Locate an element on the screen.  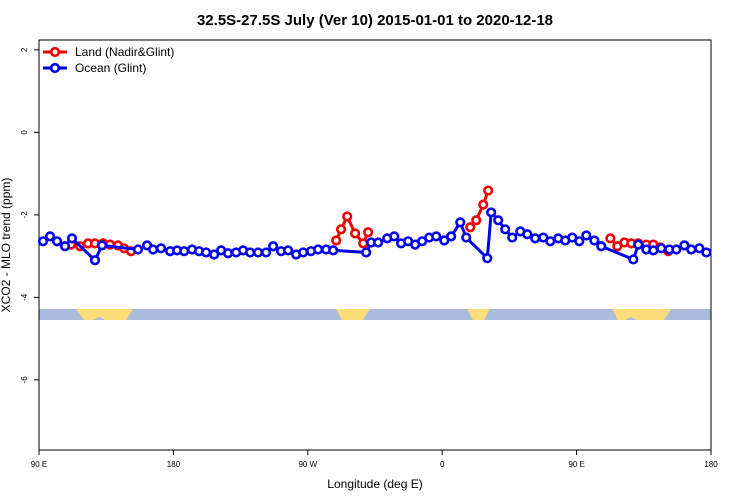
legend-label: Land (Nadir&Glint) is located at coordinates (124, 52).